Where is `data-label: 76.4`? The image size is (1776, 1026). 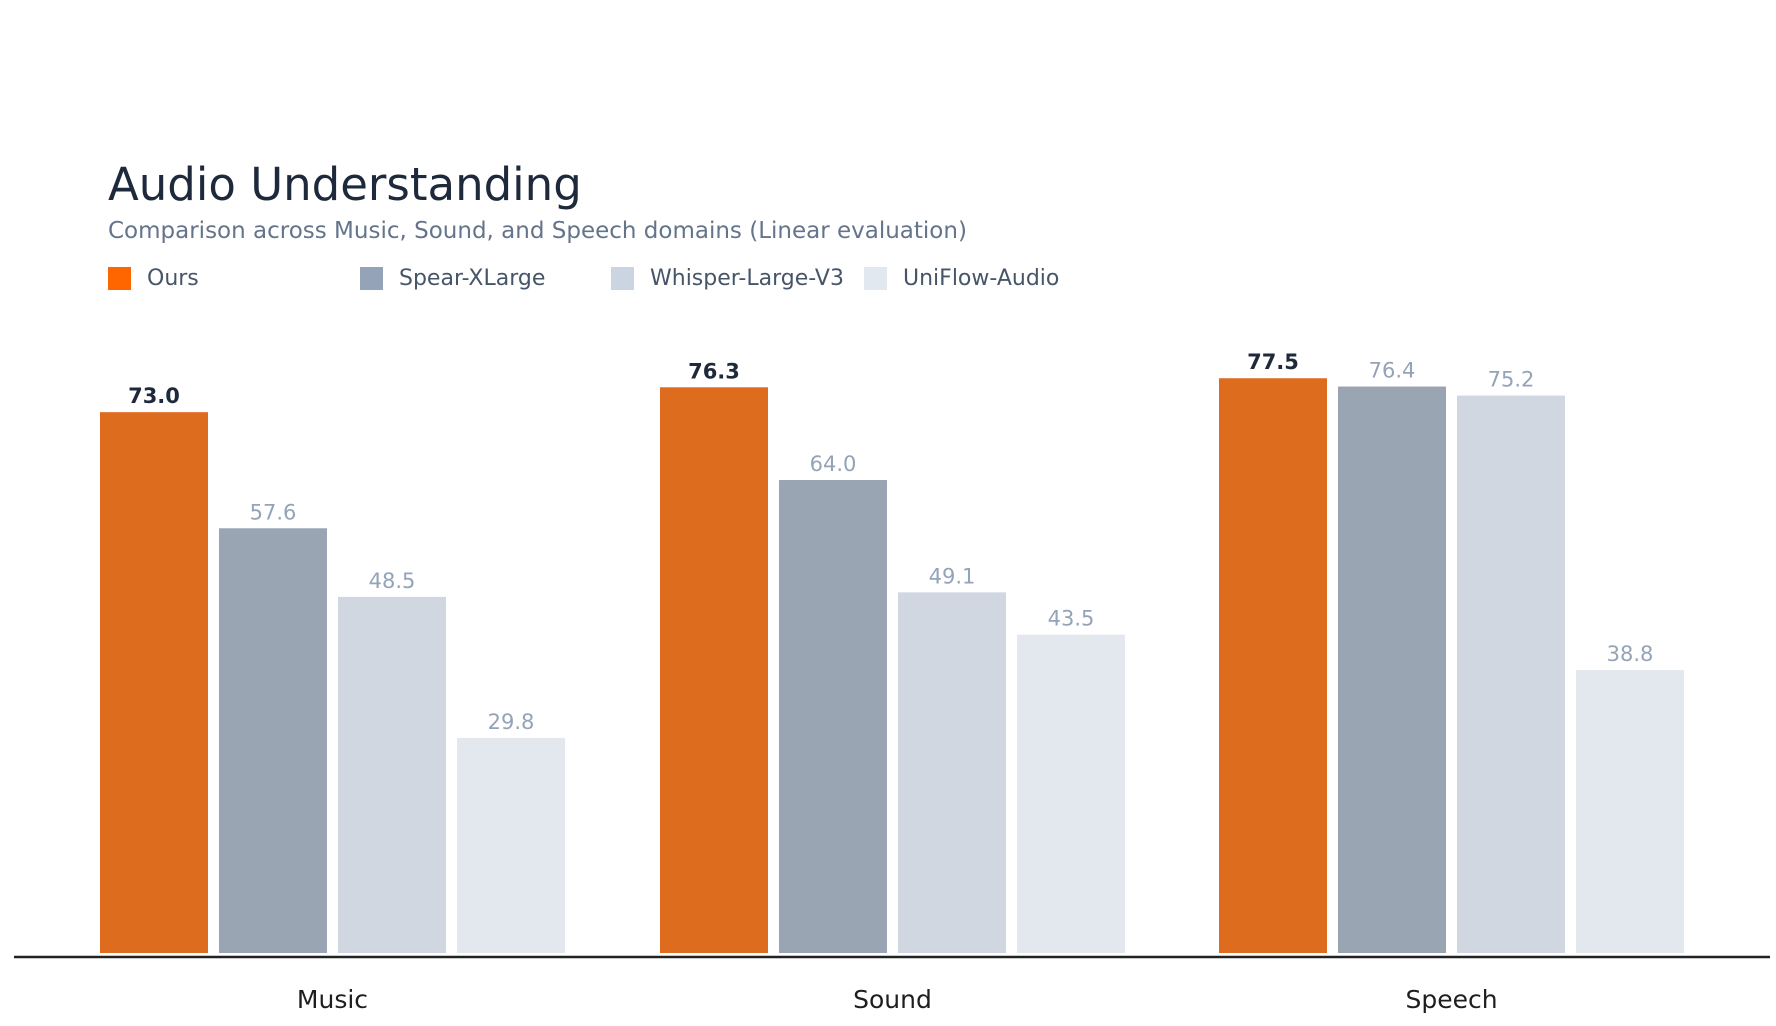 data-label: 76.4 is located at coordinates (1392, 371).